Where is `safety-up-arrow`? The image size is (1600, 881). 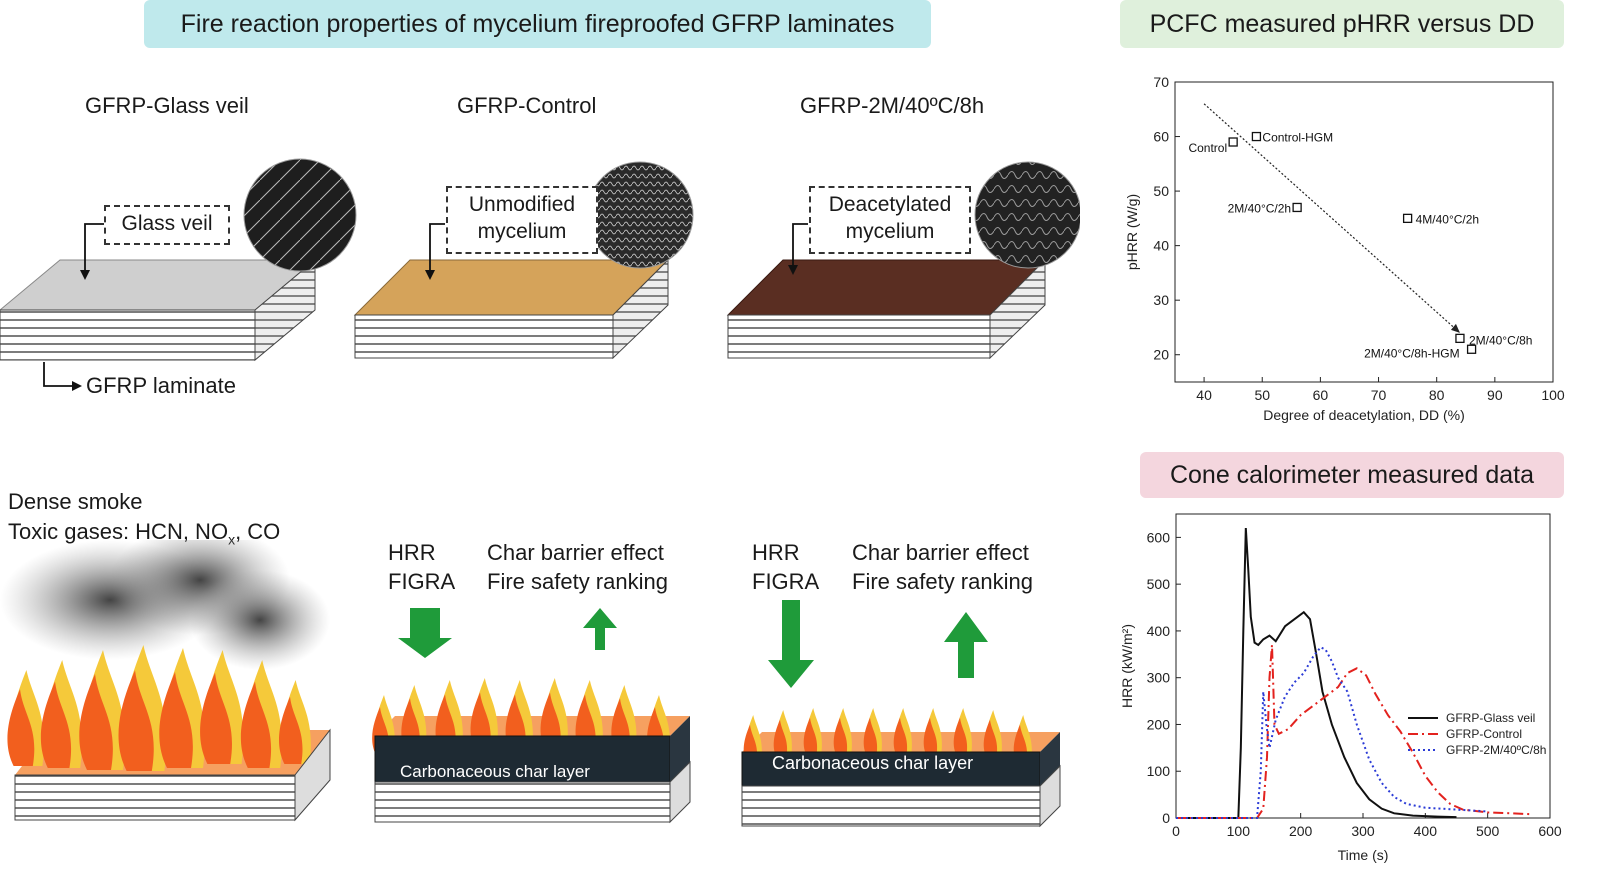 safety-up-arrow is located at coordinates (600, 629).